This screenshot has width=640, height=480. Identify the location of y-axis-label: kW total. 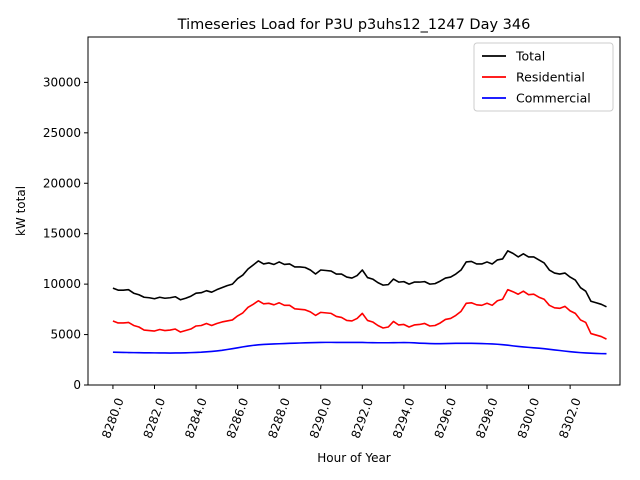
(21, 211).